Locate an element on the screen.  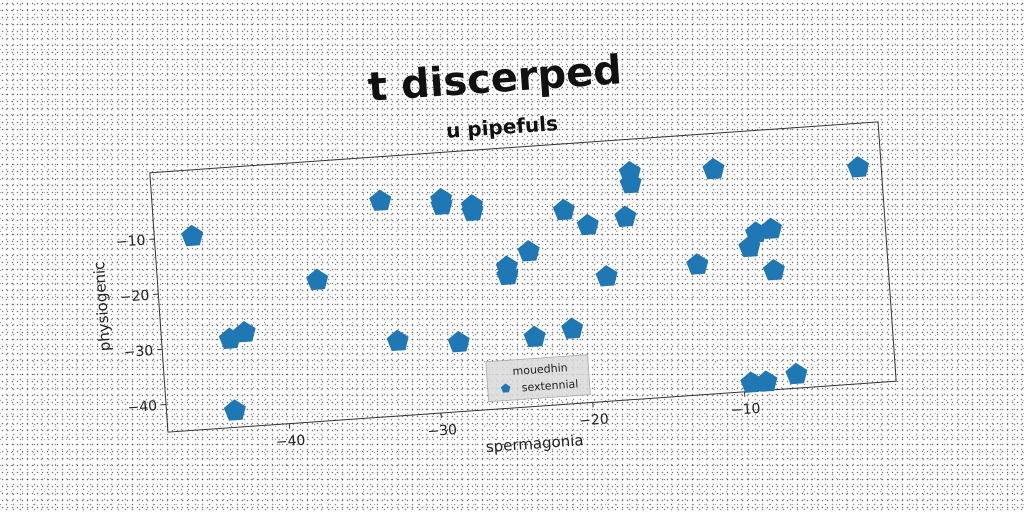
legend: mouedhin sextennial is located at coordinates (538, 378).